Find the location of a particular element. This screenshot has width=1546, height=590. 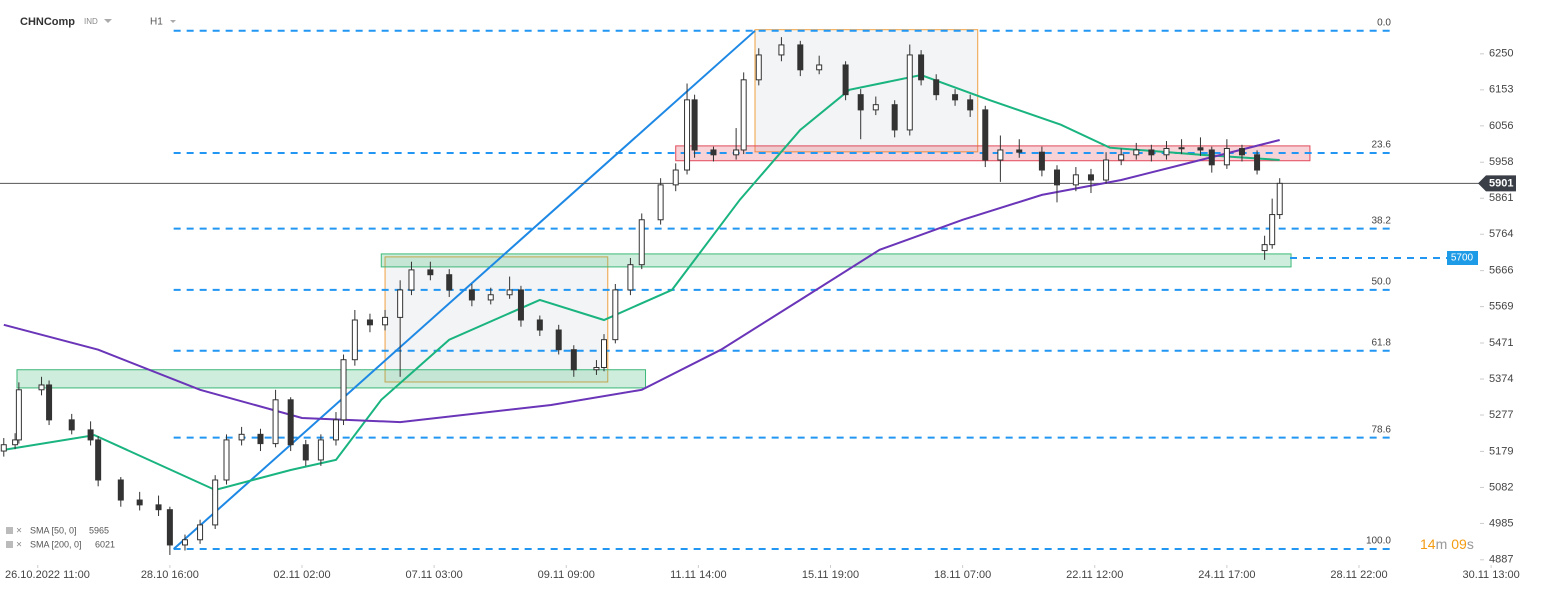

level-label: 5700 is located at coordinates (1462, 258).